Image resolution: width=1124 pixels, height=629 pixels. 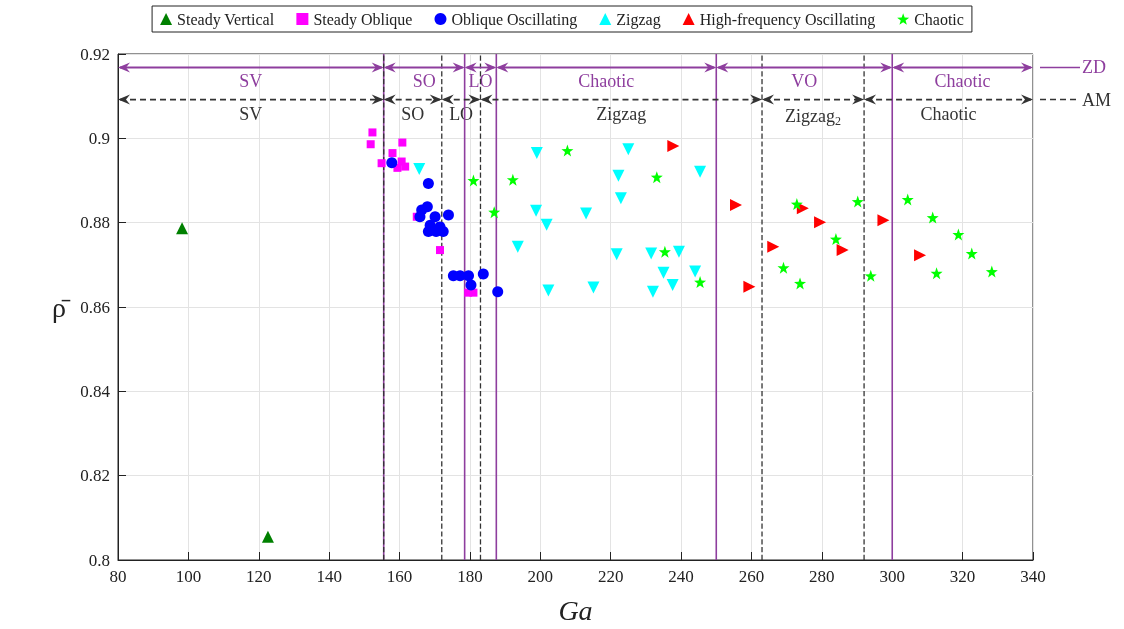 What do you see at coordinates (188, 576) in the screenshot?
I see `x-tick-label: 100` at bounding box center [188, 576].